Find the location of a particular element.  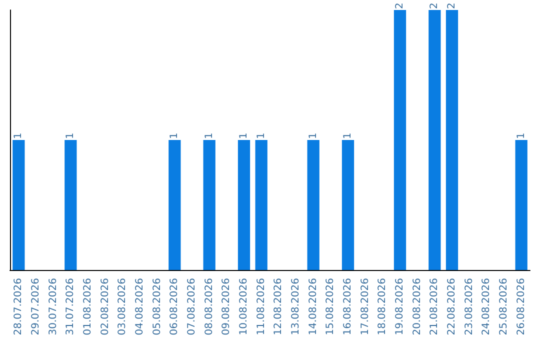

x-tick-label: 06.08.2026 is located at coordinates (174, 307).